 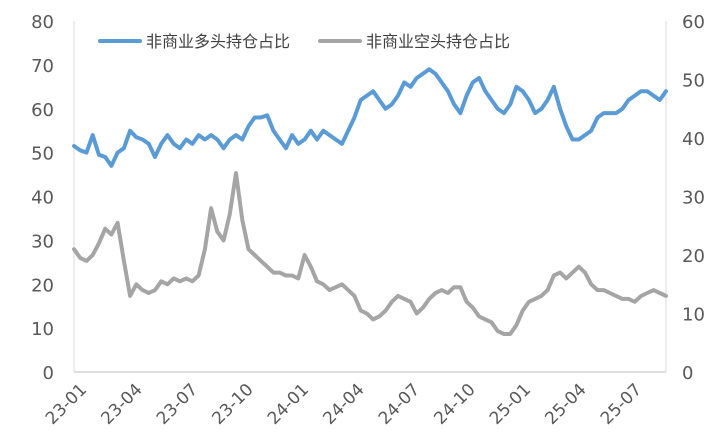 I want to click on x-tick-label: 24-10, so click(x=454, y=404).